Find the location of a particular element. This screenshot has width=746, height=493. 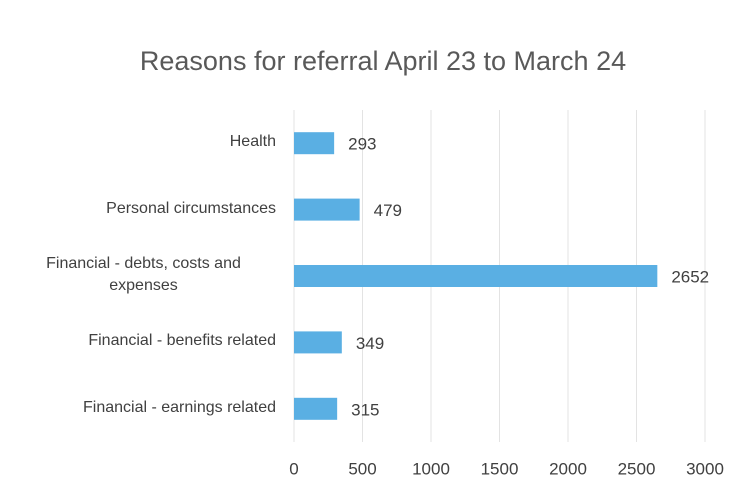

y-tick-label: Financial - earnings related is located at coordinates (179, 407).